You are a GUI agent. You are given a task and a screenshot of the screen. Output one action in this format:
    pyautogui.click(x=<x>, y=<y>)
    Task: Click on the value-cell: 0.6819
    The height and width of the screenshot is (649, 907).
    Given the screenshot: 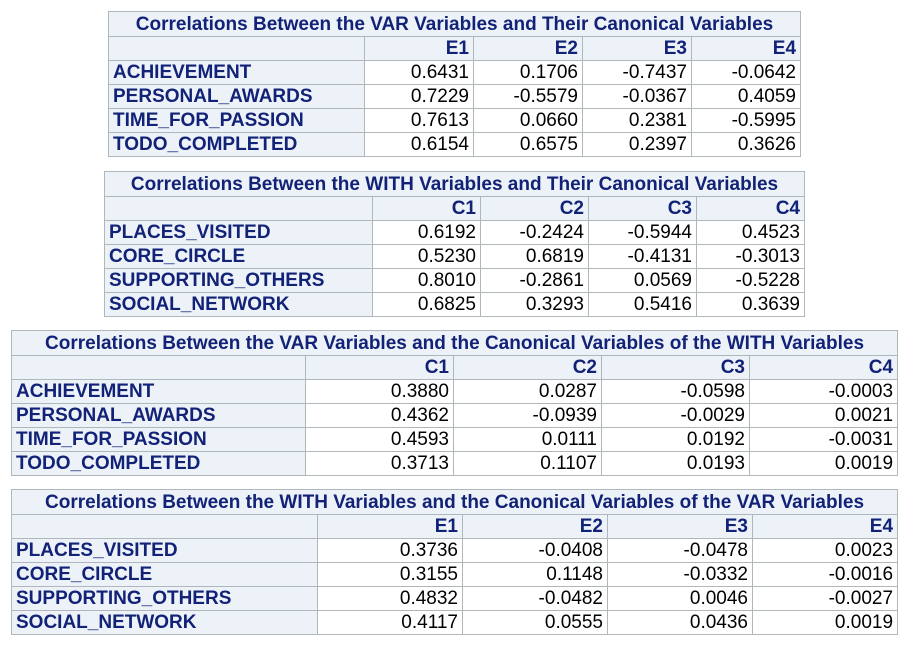 What is the action you would take?
    pyautogui.click(x=534, y=256)
    